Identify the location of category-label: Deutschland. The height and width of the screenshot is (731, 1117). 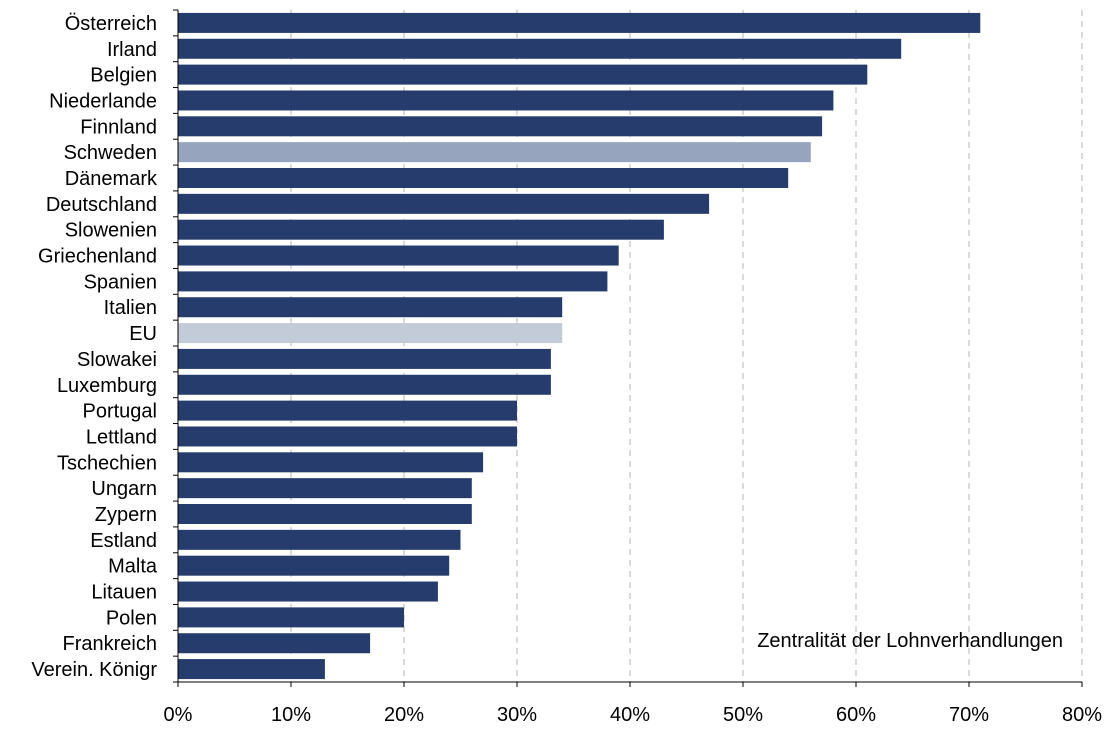
(101, 205).